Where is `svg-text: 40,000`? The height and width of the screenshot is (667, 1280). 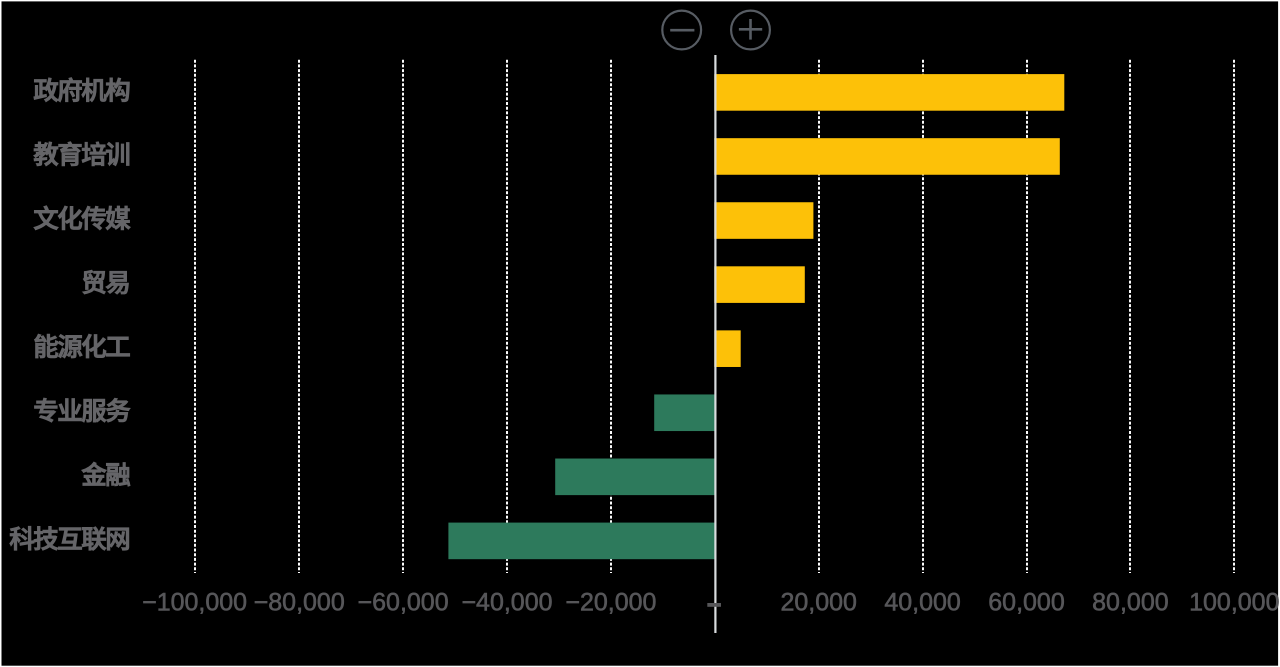
svg-text: 40,000 is located at coordinates (922, 603).